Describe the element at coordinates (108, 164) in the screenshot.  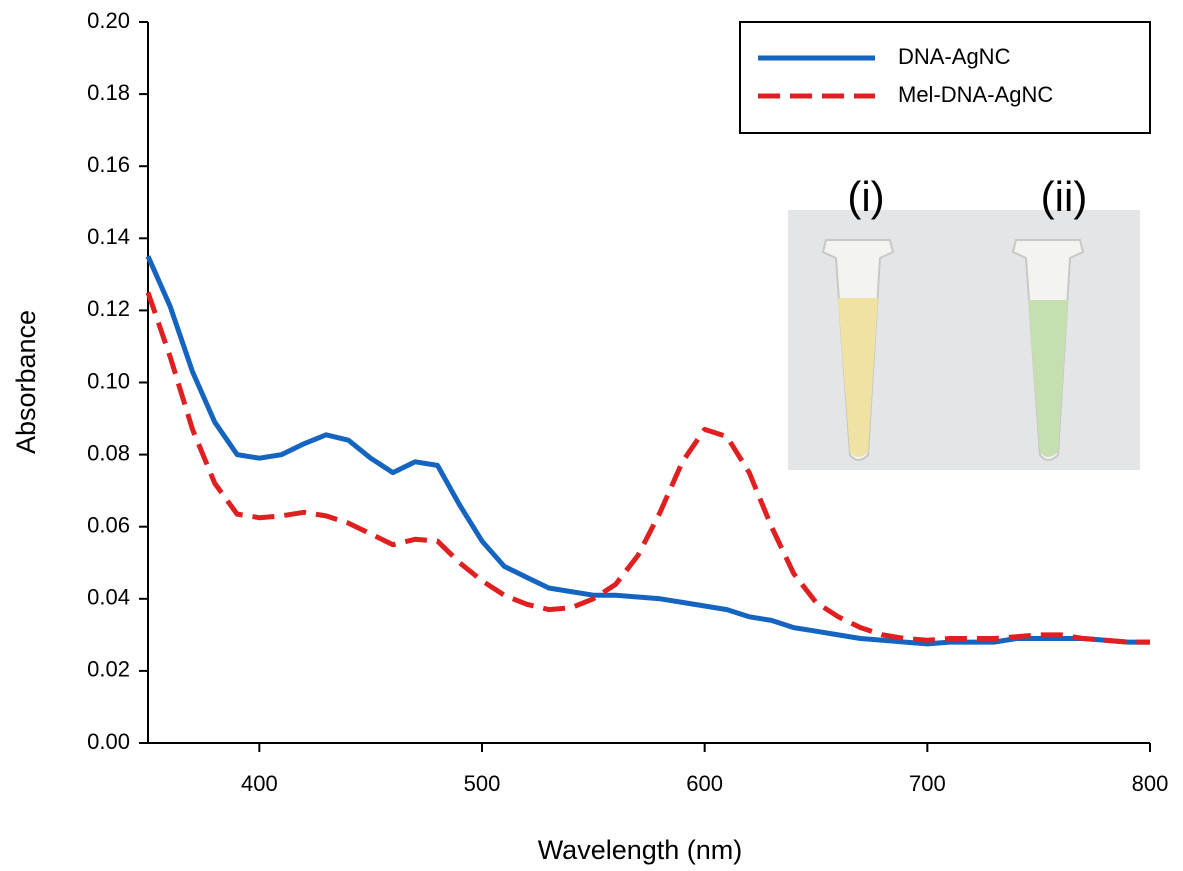
I see `y-tick-label: 0.16` at that location.